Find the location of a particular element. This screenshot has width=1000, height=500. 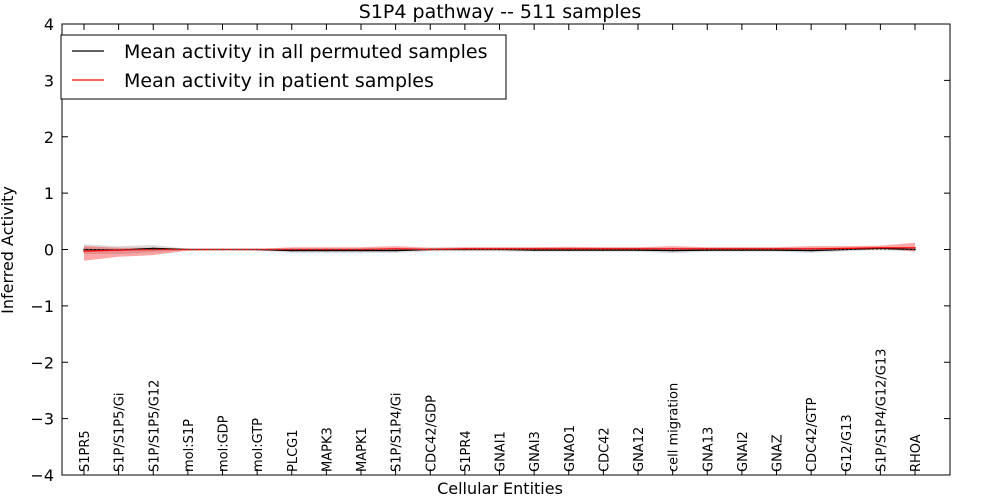

x-tick-label-19: GNAI2 is located at coordinates (743, 451).